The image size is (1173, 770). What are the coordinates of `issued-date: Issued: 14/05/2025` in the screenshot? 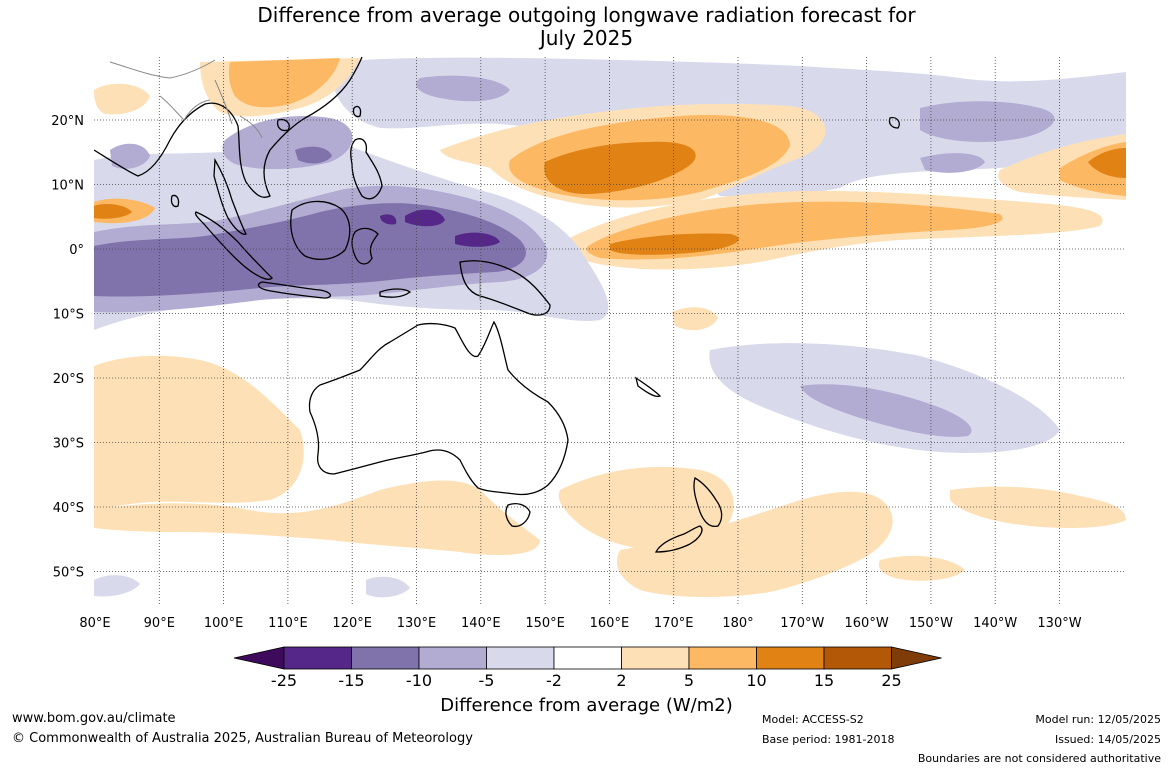 It's located at (1107, 739).